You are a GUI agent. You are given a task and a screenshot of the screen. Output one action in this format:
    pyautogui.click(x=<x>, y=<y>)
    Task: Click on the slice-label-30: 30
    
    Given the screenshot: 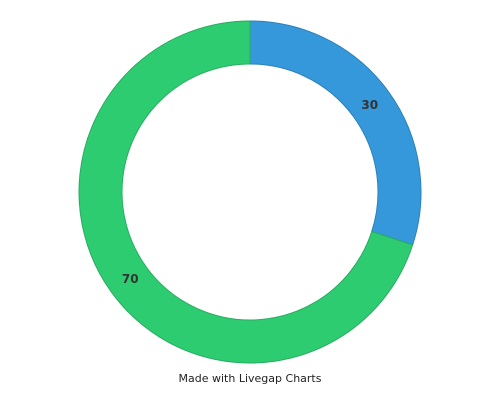 What is the action you would take?
    pyautogui.click(x=369, y=105)
    